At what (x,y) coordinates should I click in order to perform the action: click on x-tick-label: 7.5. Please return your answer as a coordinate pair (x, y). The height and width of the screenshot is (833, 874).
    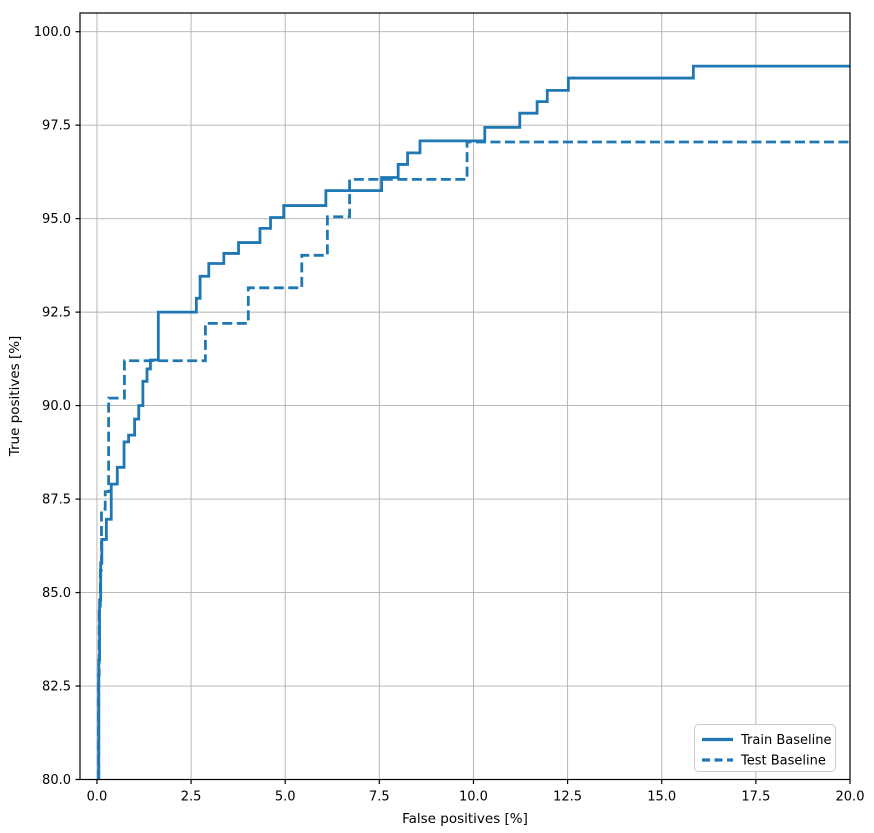
    Looking at the image, I should click on (379, 797).